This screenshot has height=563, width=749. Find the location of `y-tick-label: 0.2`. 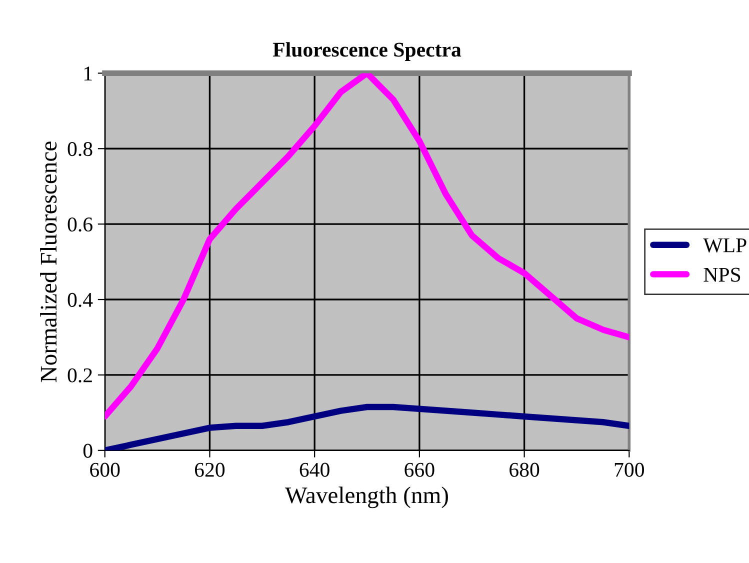

y-tick-label: 0.2 is located at coordinates (80, 375).